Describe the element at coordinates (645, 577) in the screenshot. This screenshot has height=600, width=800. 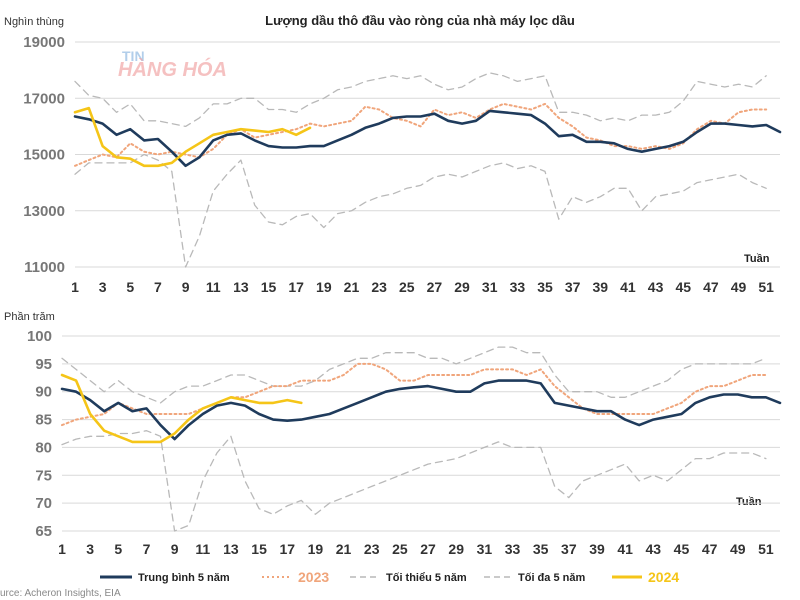
I see `legend-item-2024: 2024` at that location.